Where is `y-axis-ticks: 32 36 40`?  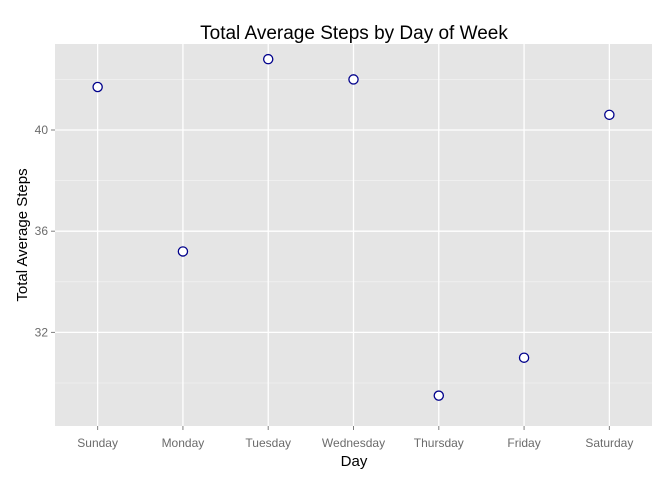
y-axis-ticks: 32 36 40 is located at coordinates (45, 231).